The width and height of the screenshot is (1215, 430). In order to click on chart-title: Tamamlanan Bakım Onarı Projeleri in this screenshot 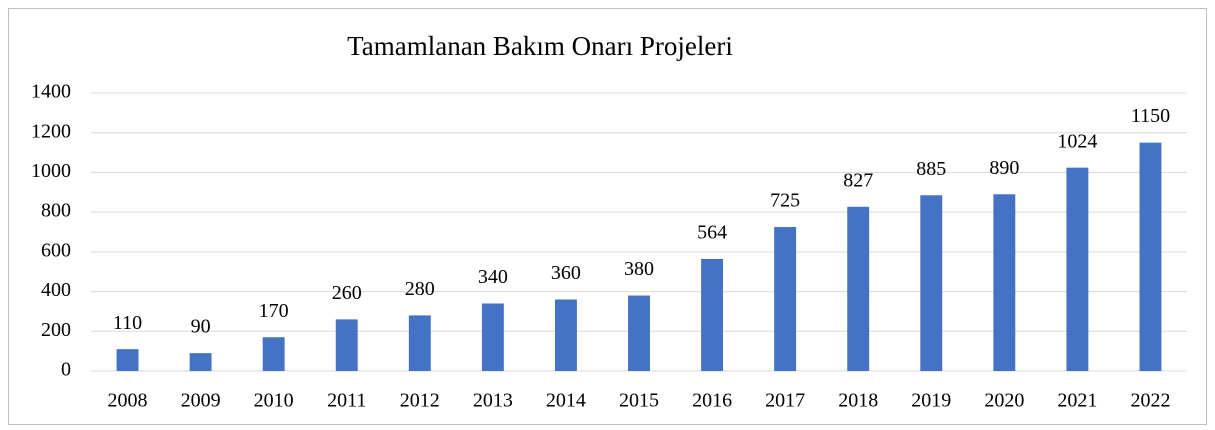, I will do `click(540, 46)`.